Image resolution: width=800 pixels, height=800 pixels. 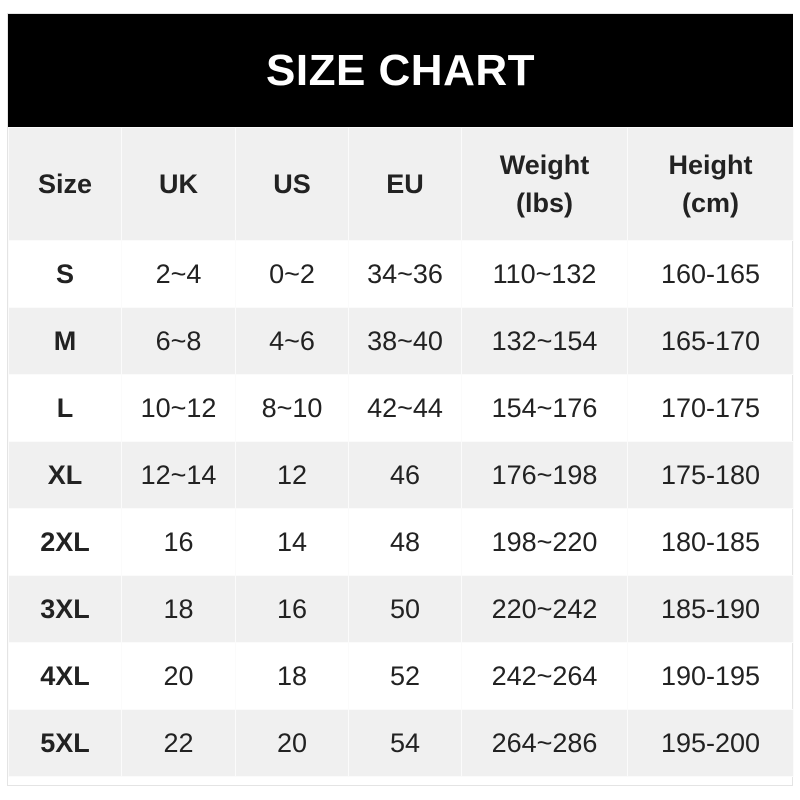 What do you see at coordinates (405, 341) in the screenshot?
I see `cell-eu: 38~40` at bounding box center [405, 341].